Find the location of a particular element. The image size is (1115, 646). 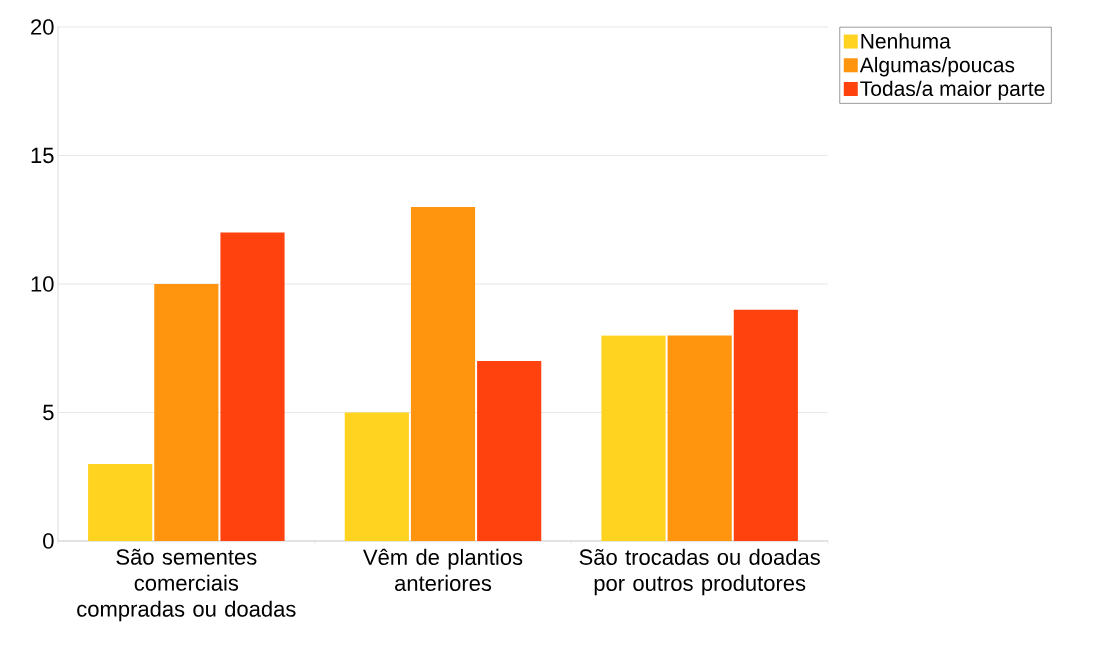

y-tick-label: 10 is located at coordinates (42, 284).